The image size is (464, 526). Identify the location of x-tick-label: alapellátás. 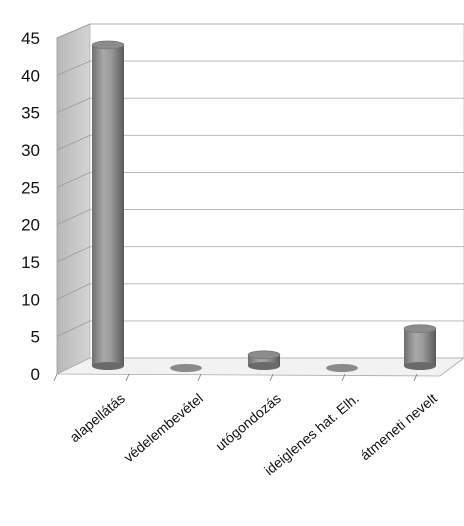
(97, 417).